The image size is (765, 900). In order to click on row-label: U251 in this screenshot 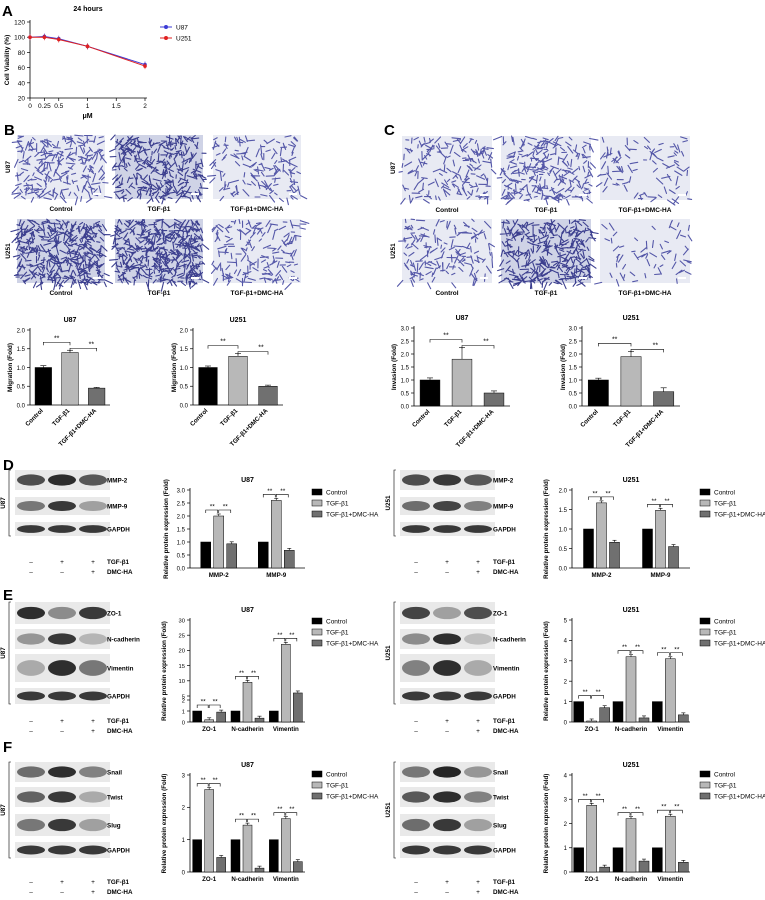, I will do `click(393, 251)`.